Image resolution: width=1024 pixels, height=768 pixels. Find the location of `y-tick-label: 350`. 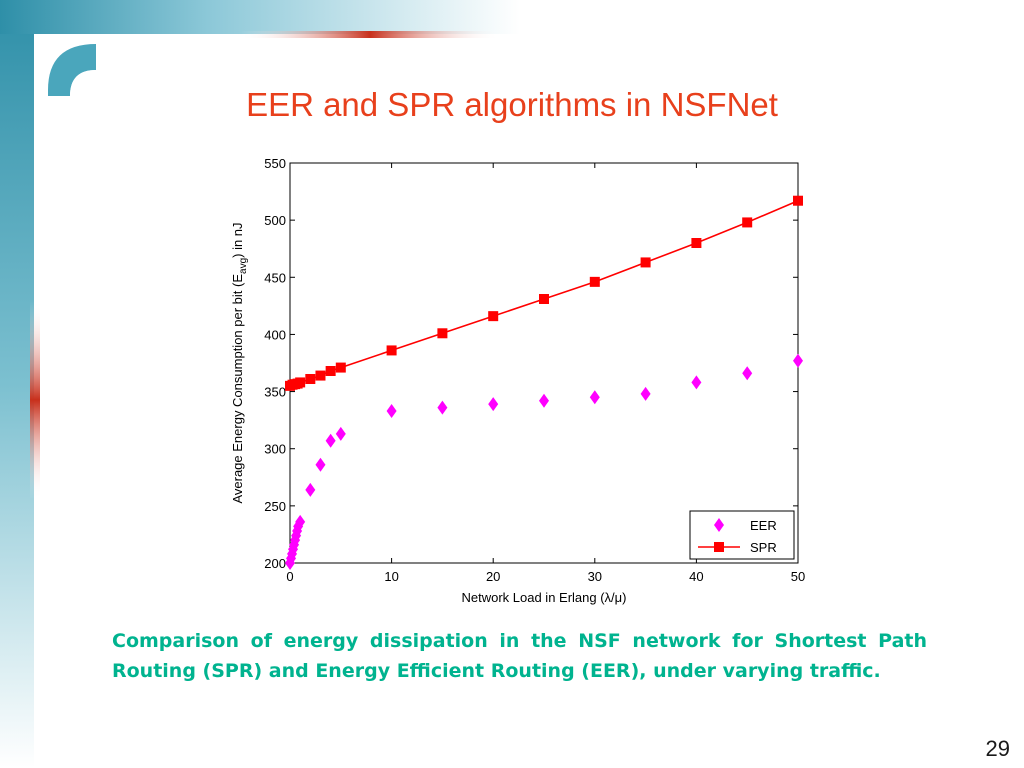

y-tick-label: 350 is located at coordinates (275, 392).